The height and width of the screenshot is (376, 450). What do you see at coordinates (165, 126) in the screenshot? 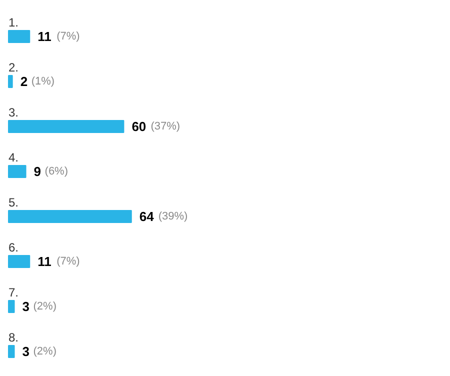
I see `annotation: (37%)` at bounding box center [165, 126].